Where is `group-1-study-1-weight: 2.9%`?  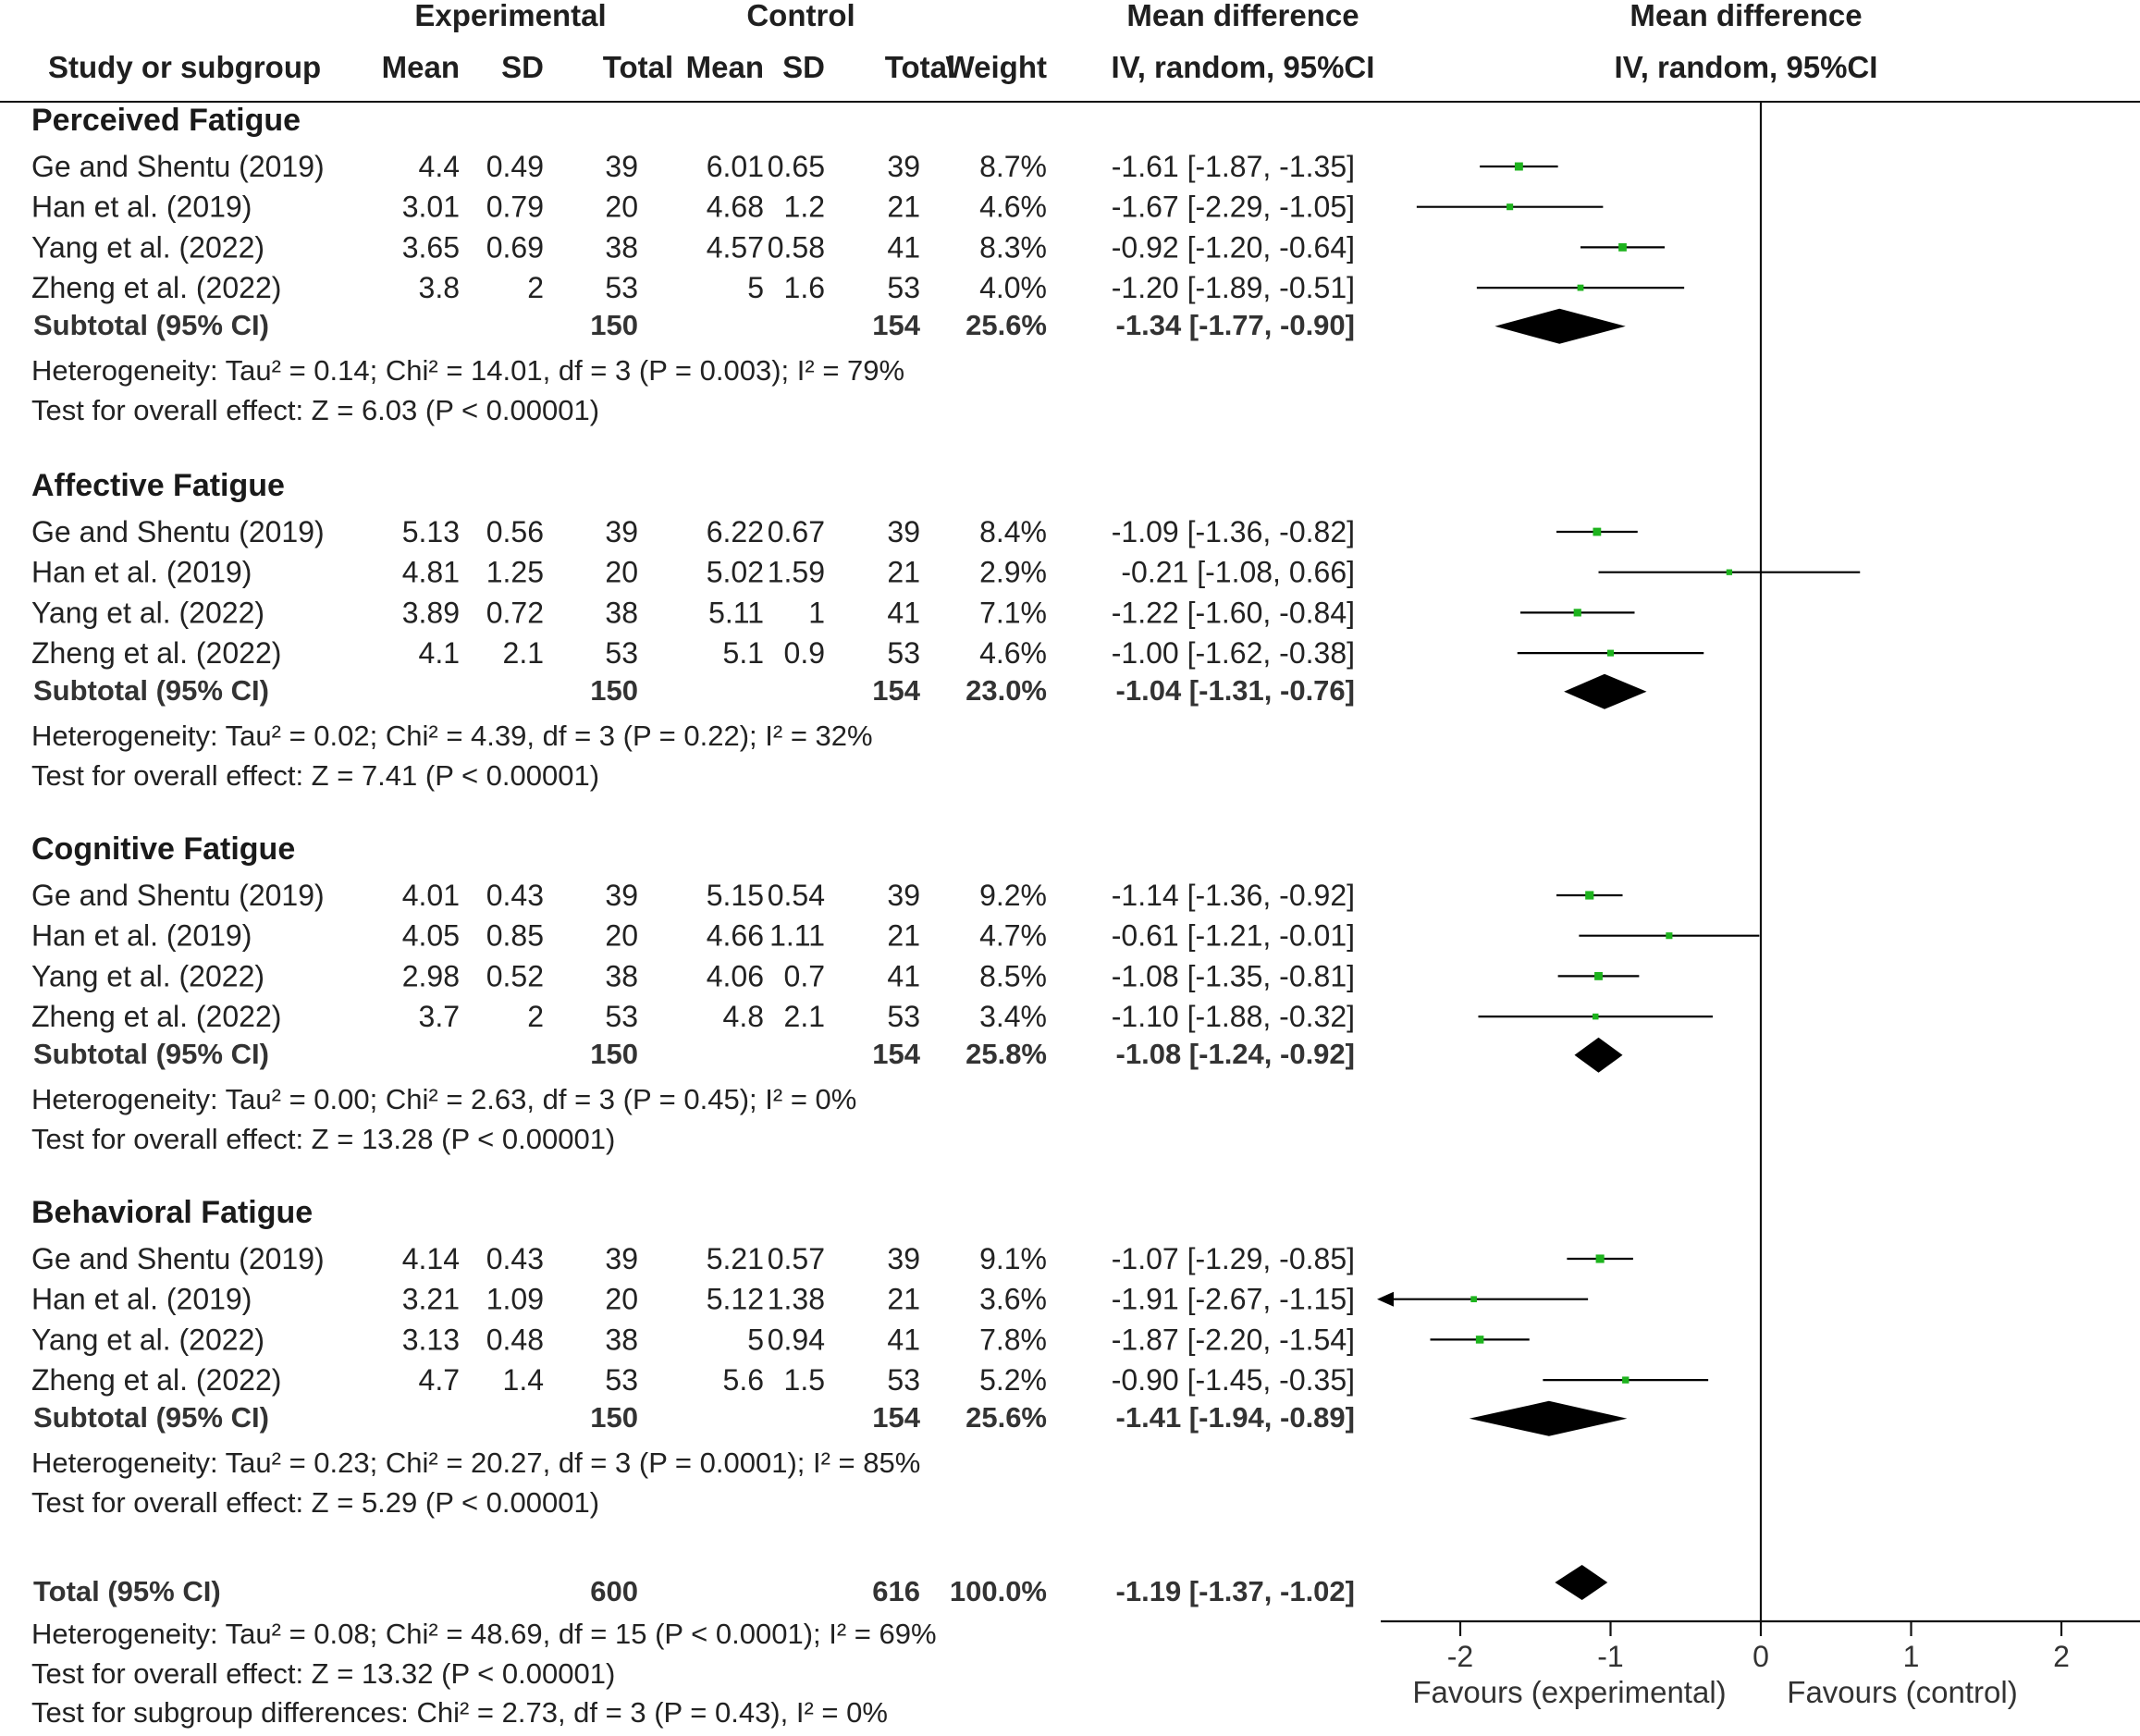 group-1-study-1-weight: 2.9% is located at coordinates (1013, 572).